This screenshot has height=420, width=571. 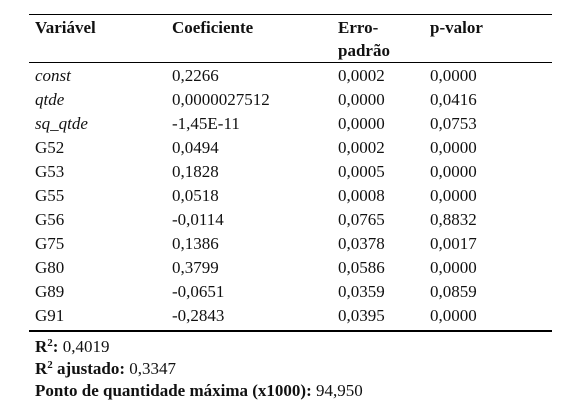 I want to click on max-quantity-label: Ponto de quantidade máxima (x1000):, so click(x=173, y=390).